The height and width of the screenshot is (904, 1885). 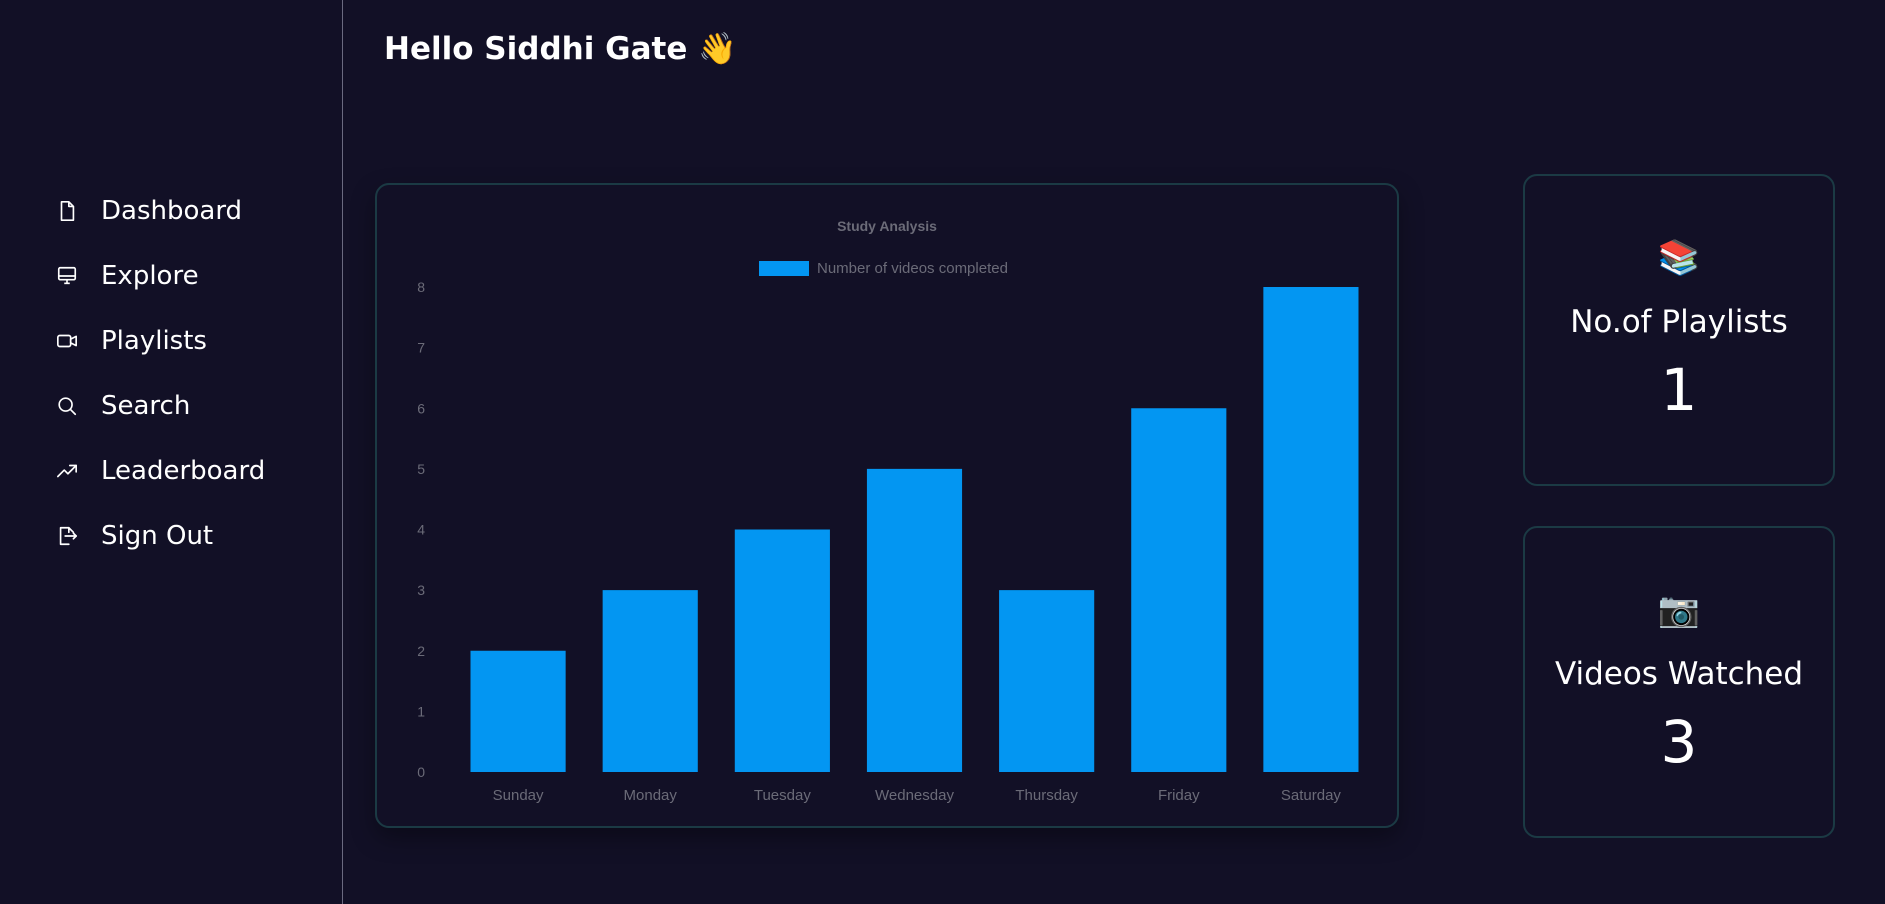 I want to click on sidebar-item-leaderboard: Leaderboard, so click(x=160, y=470).